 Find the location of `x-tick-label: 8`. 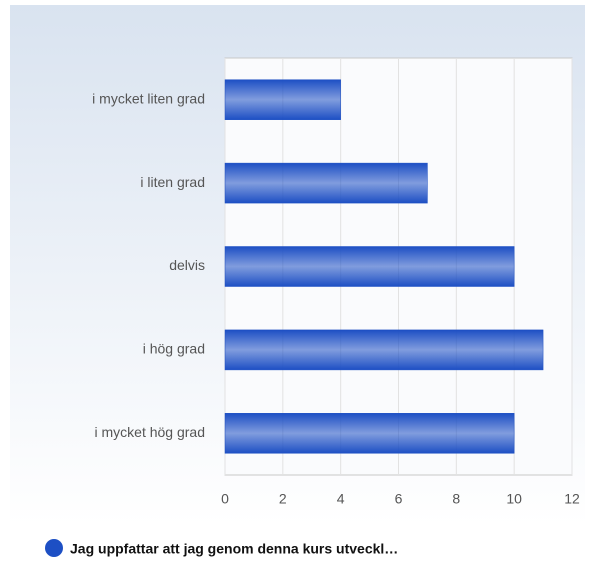

x-tick-label: 8 is located at coordinates (456, 499).